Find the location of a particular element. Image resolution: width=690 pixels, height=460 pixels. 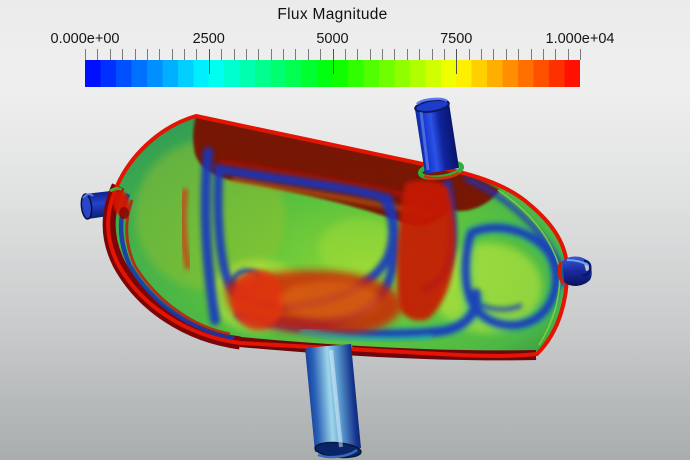

top-nozzle is located at coordinates (439, 138).